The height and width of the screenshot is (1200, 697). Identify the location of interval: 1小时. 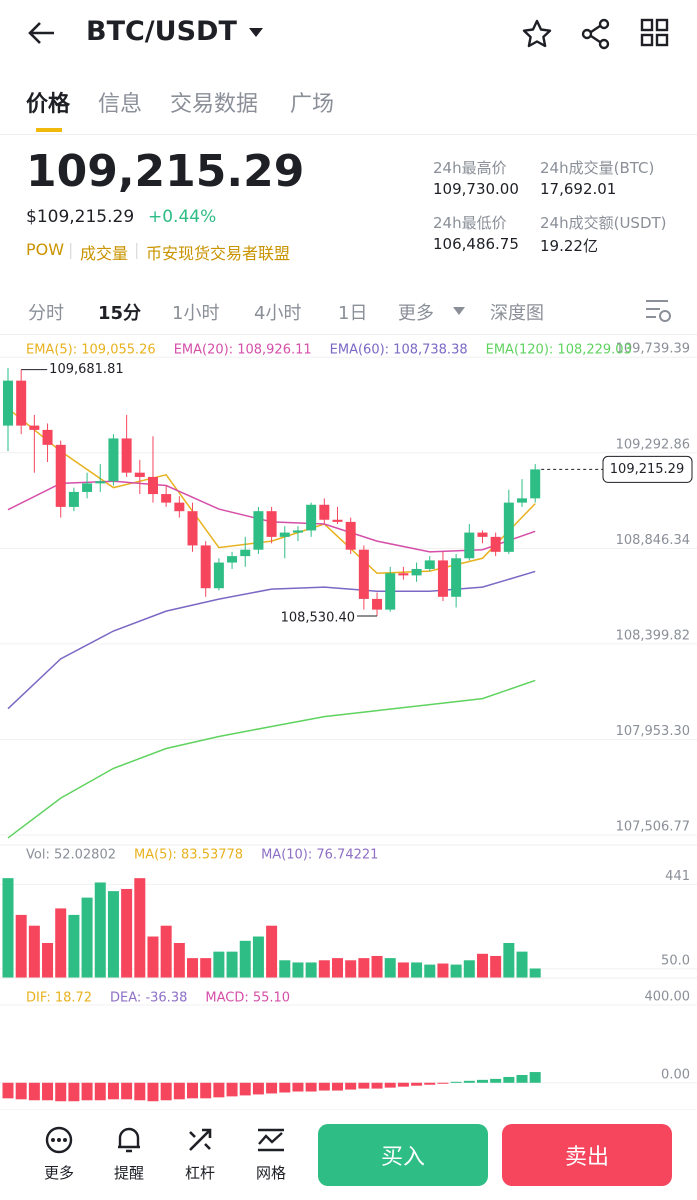
(196, 313).